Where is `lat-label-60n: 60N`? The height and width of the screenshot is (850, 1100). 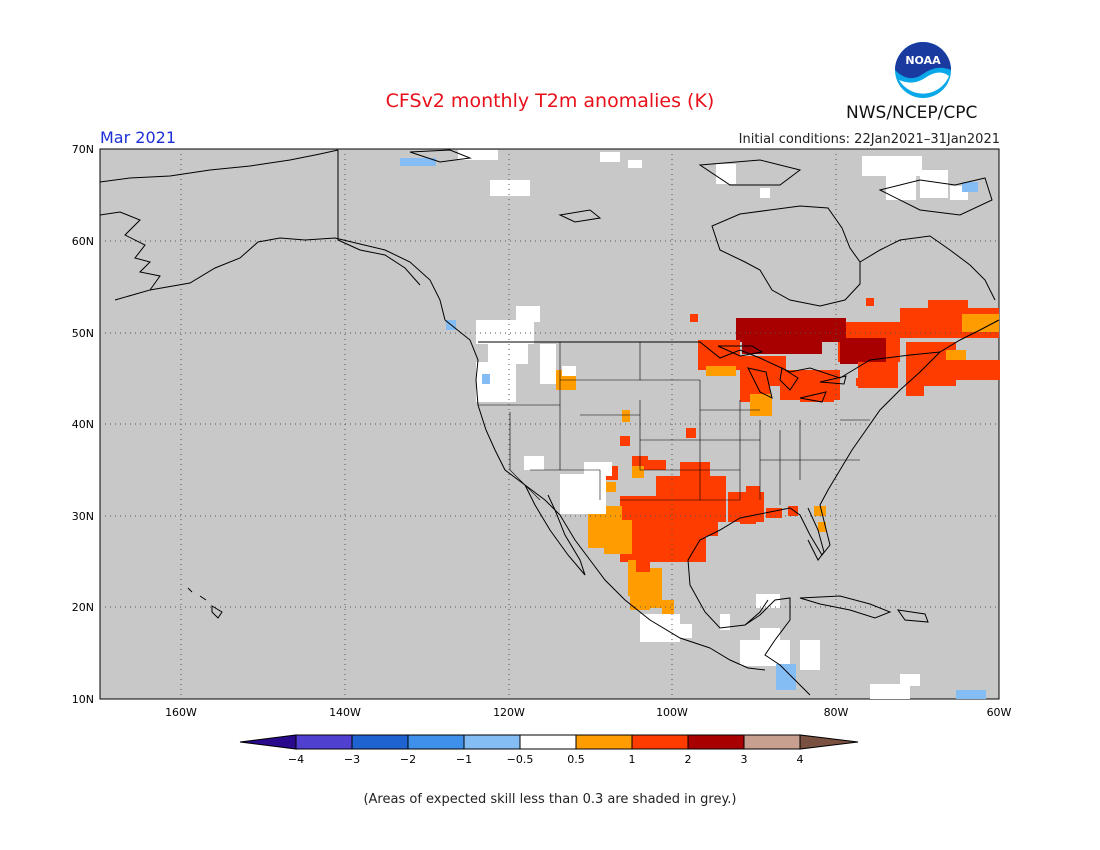
lat-label-60n: 60N is located at coordinates (83, 241).